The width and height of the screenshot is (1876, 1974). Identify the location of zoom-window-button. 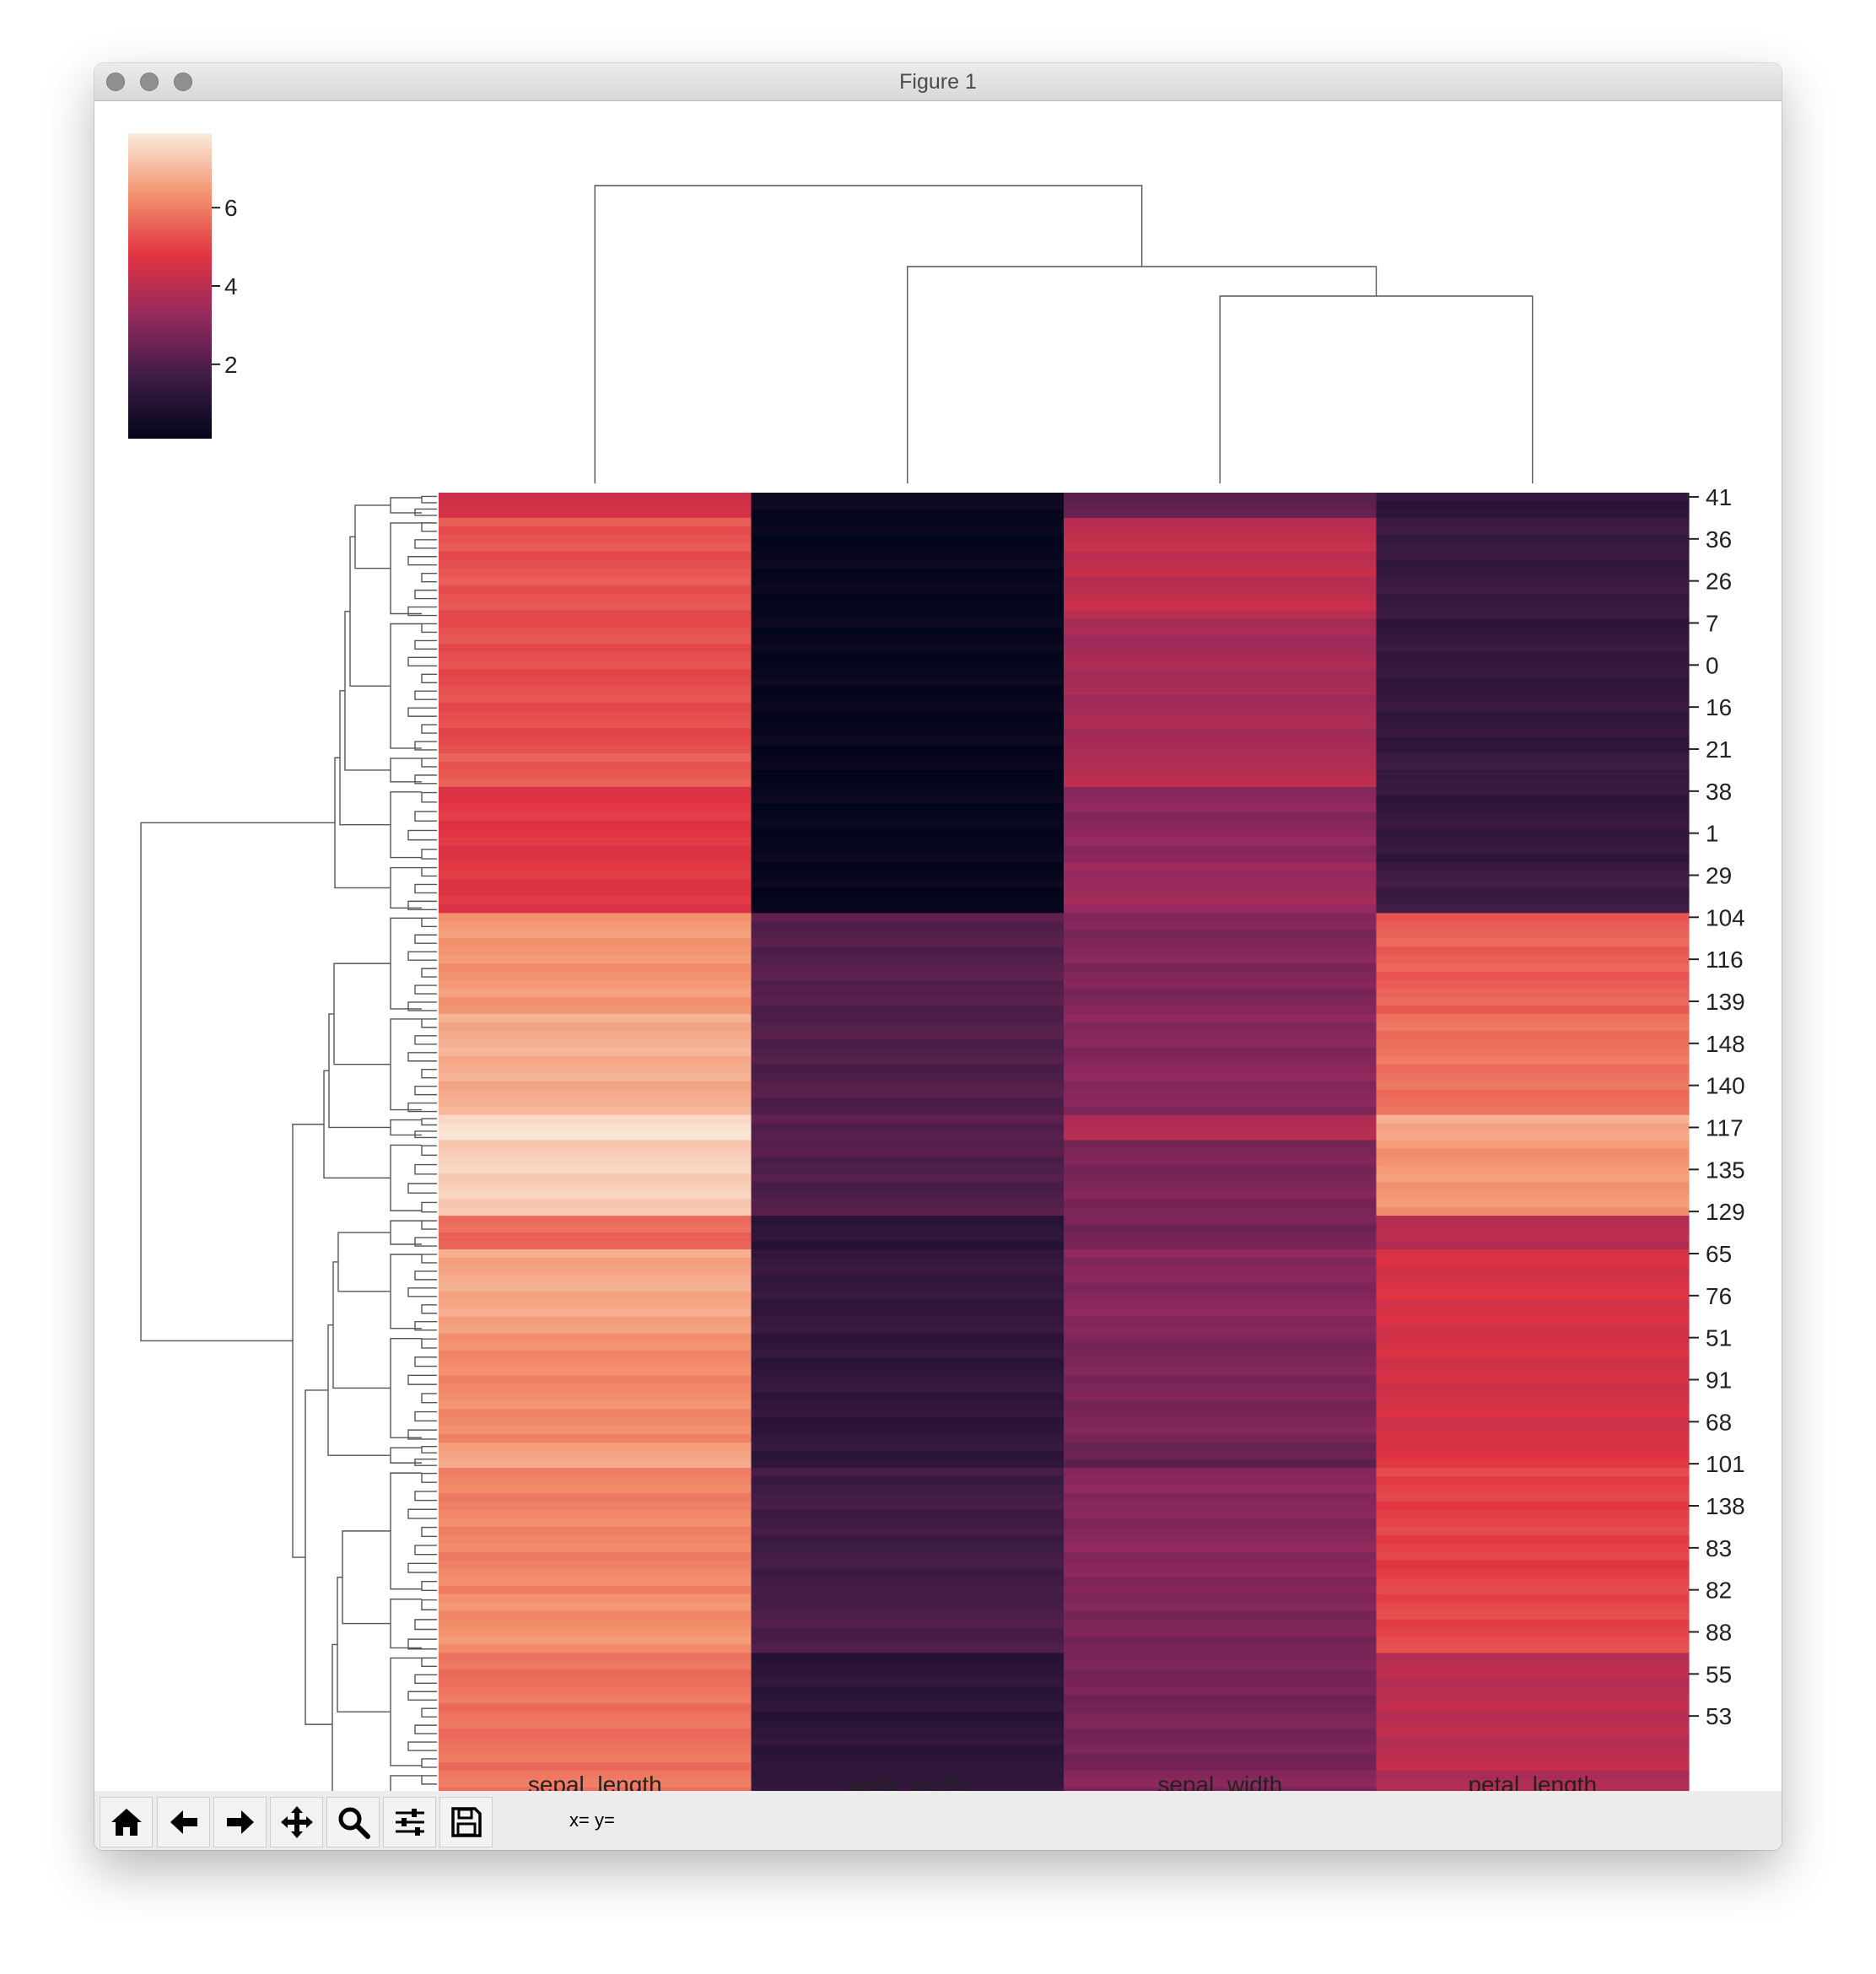
(183, 82).